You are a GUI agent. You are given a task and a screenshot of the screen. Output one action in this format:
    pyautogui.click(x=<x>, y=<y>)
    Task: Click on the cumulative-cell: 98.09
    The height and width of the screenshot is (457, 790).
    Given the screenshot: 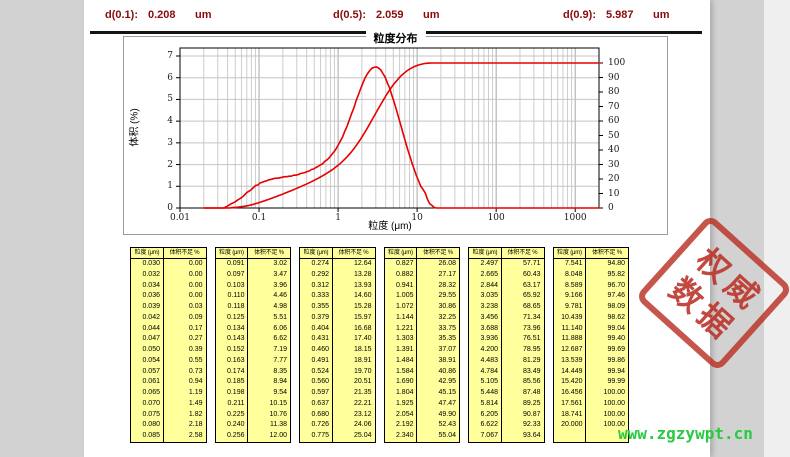 What is the action you would take?
    pyautogui.click(x=616, y=306)
    